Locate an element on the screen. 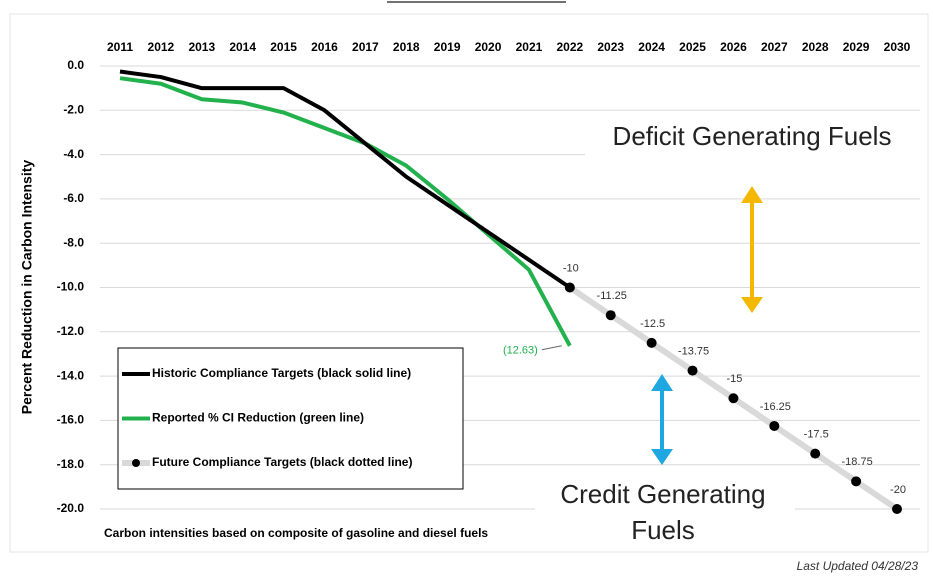 The height and width of the screenshot is (577, 933). y-tick-label: -4.0 is located at coordinates (73, 154).